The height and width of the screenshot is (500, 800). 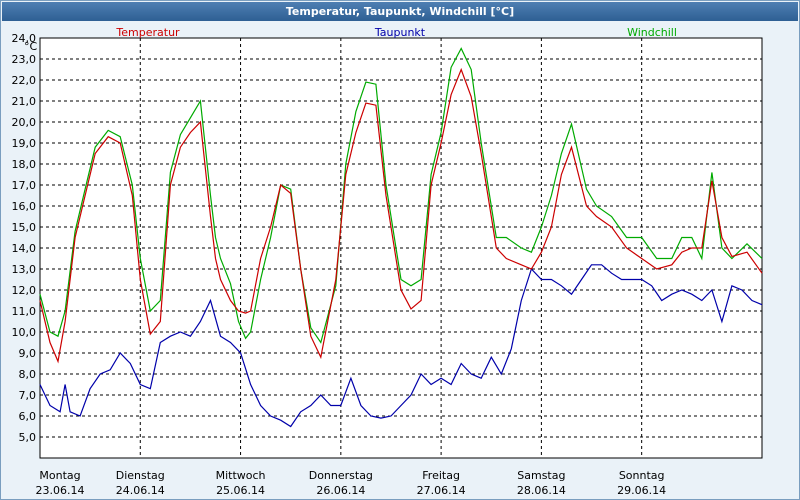 What do you see at coordinates (28, 374) in the screenshot?
I see `y-tick-label: 8,0` at bounding box center [28, 374].